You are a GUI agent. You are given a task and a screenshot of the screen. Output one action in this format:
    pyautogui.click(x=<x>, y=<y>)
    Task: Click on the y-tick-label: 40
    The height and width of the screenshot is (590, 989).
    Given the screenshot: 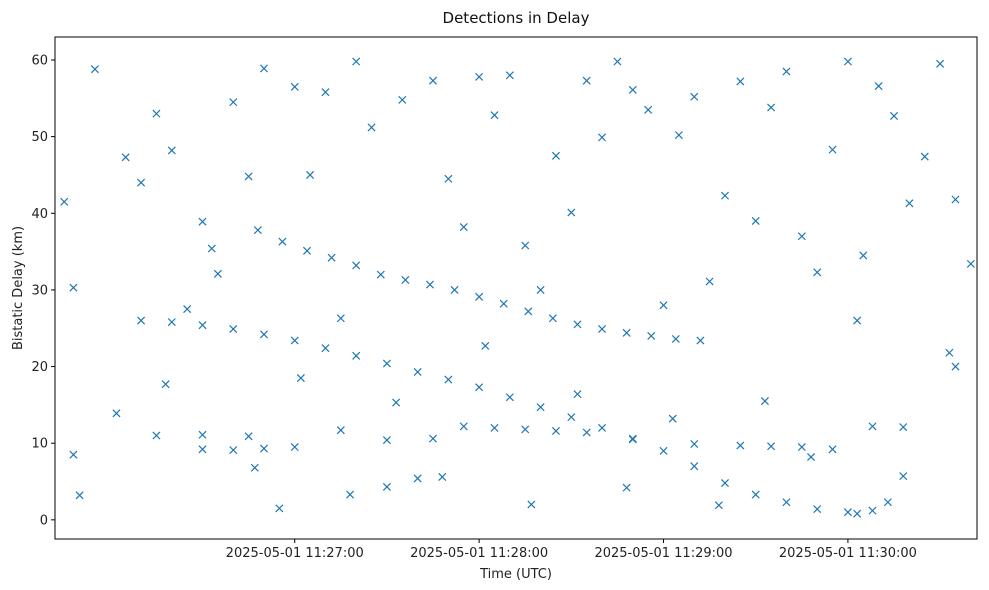 What is the action you would take?
    pyautogui.click(x=39, y=214)
    